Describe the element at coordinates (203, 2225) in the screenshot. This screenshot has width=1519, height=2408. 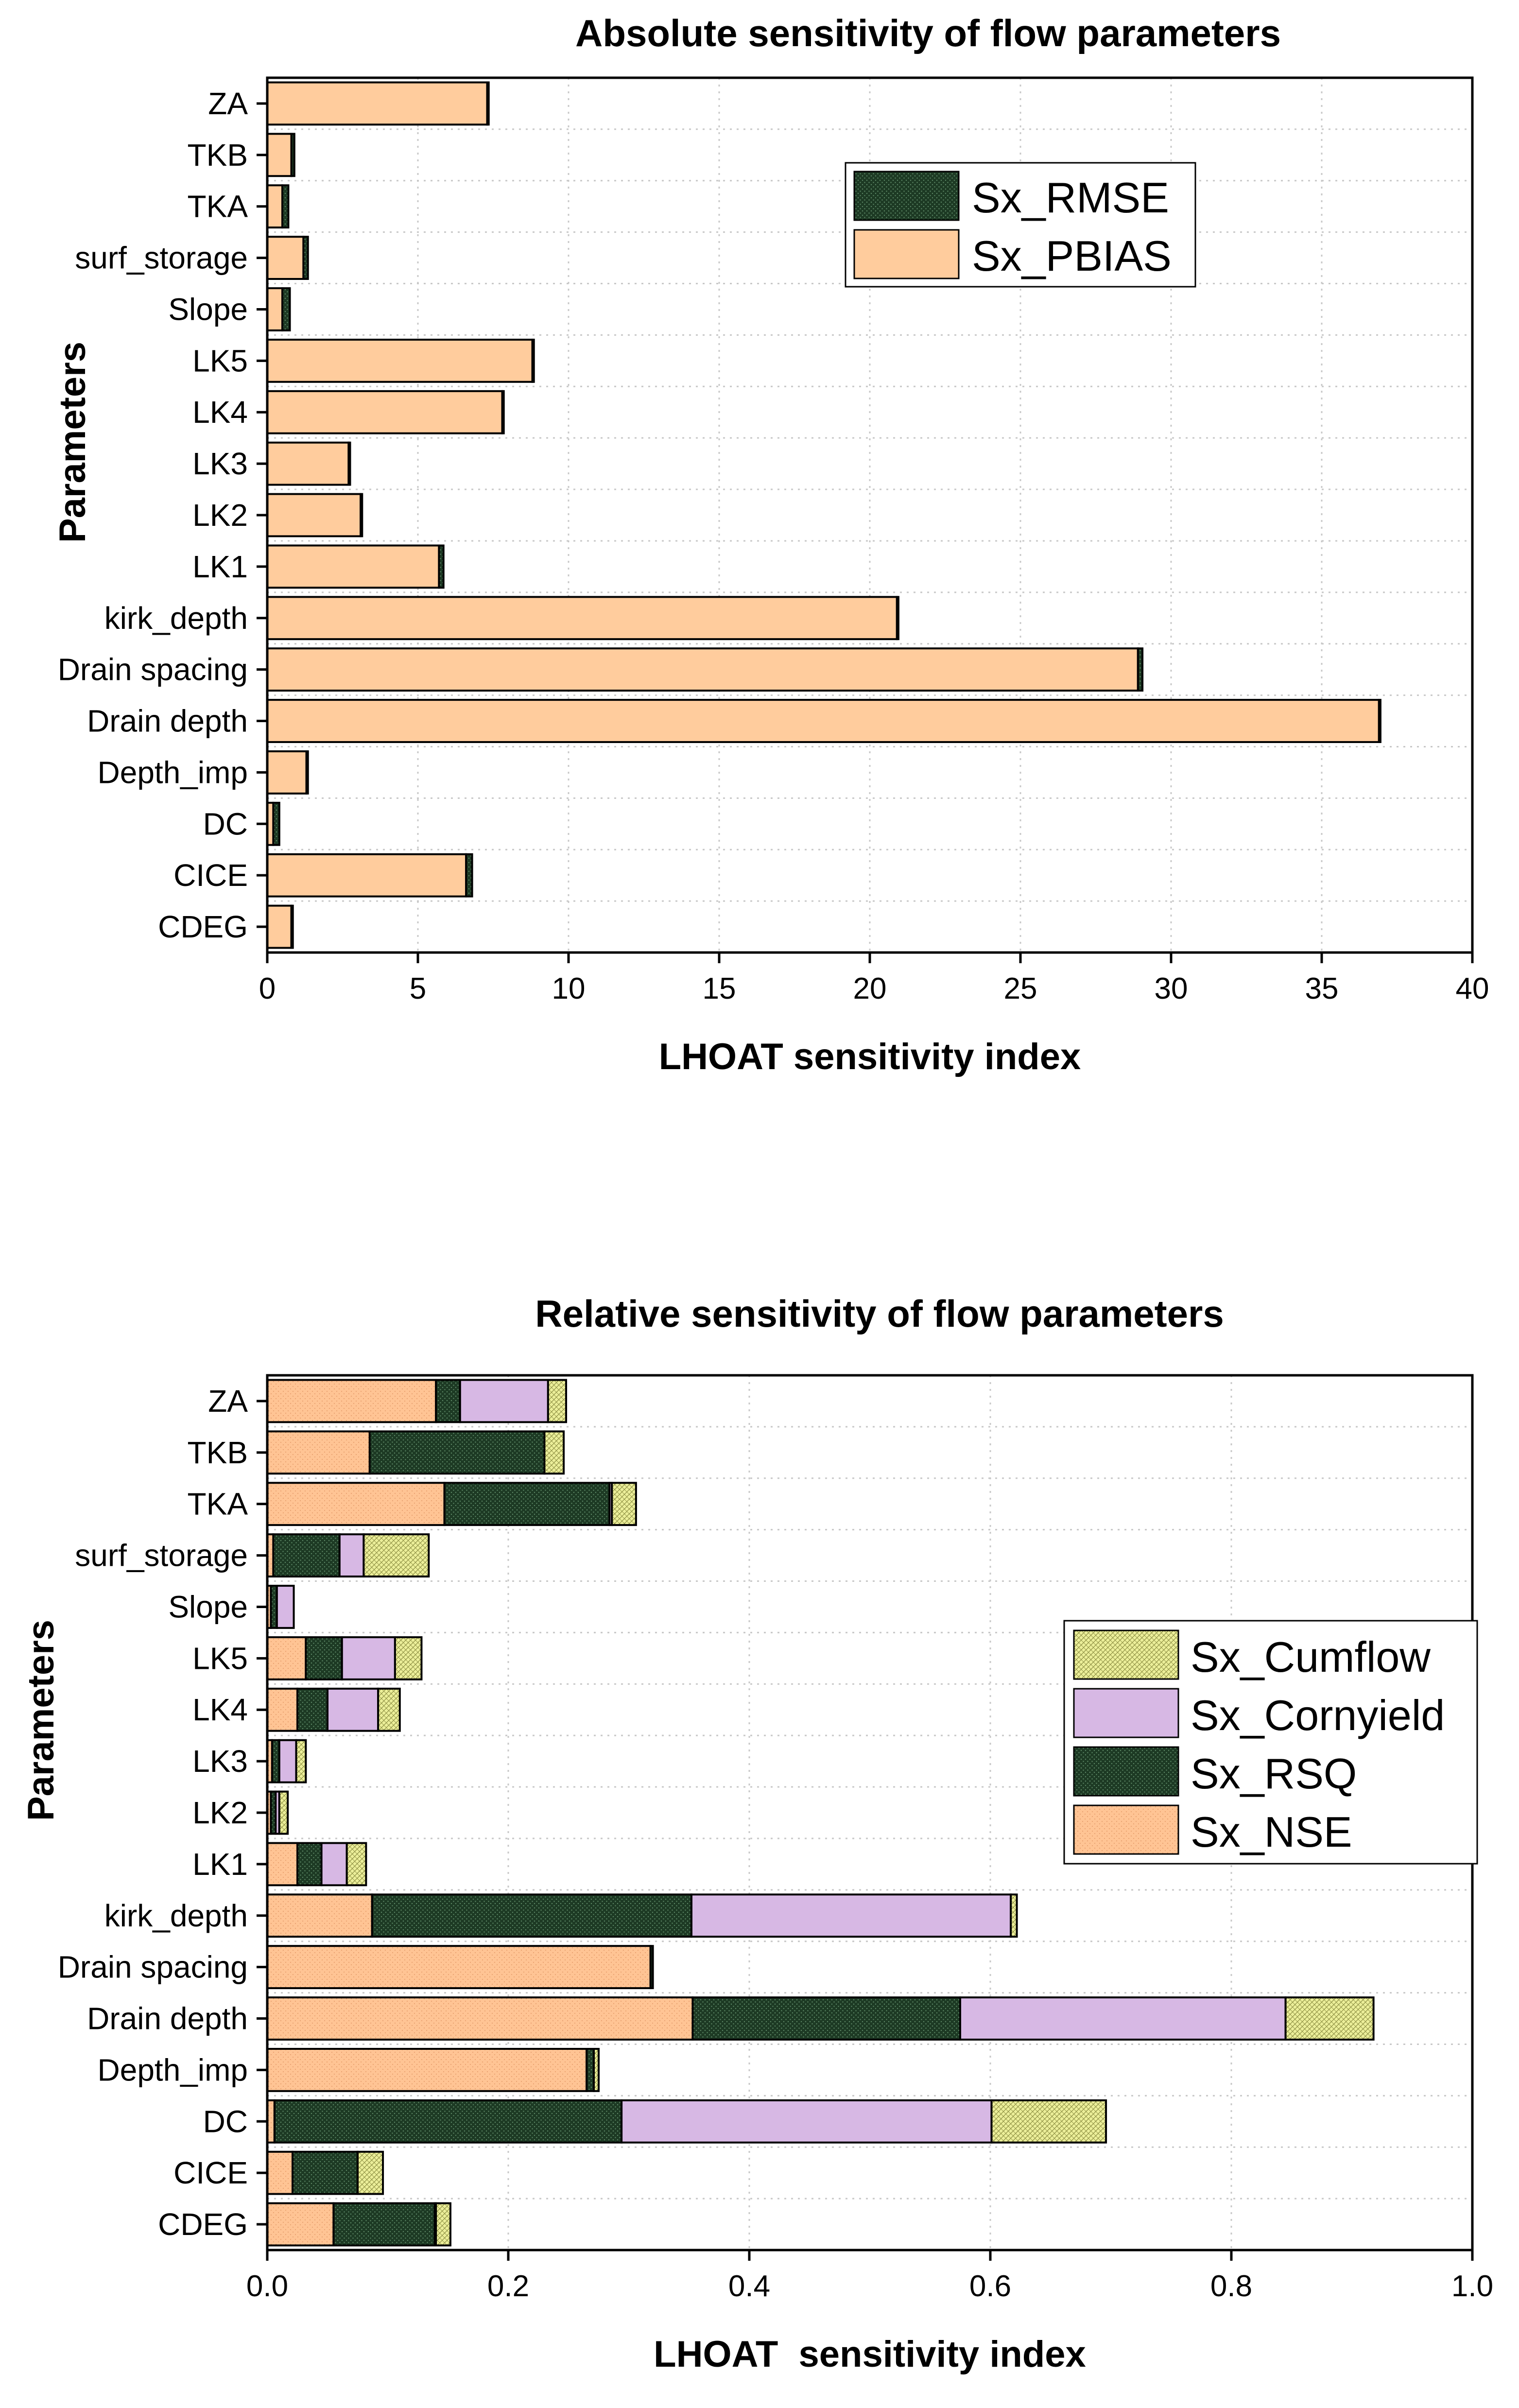
I see `category-label: CDEG` at that location.